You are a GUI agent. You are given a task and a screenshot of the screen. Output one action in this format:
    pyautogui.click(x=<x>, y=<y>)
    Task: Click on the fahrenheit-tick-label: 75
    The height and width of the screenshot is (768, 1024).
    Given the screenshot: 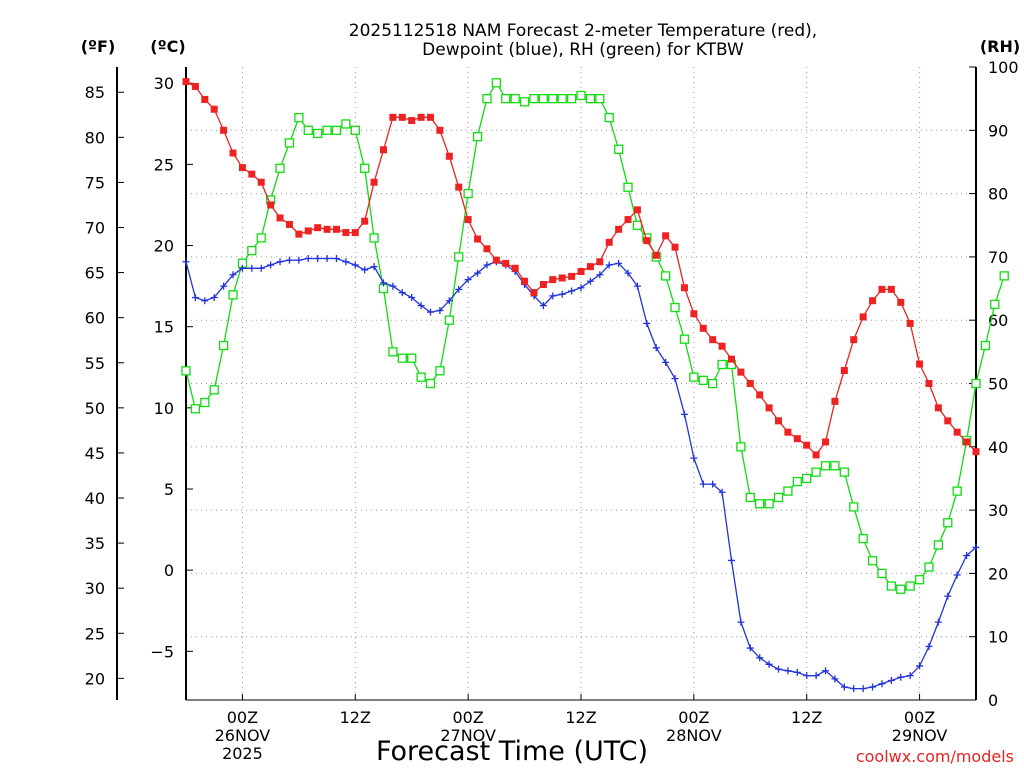 What is the action you would take?
    pyautogui.click(x=95, y=182)
    